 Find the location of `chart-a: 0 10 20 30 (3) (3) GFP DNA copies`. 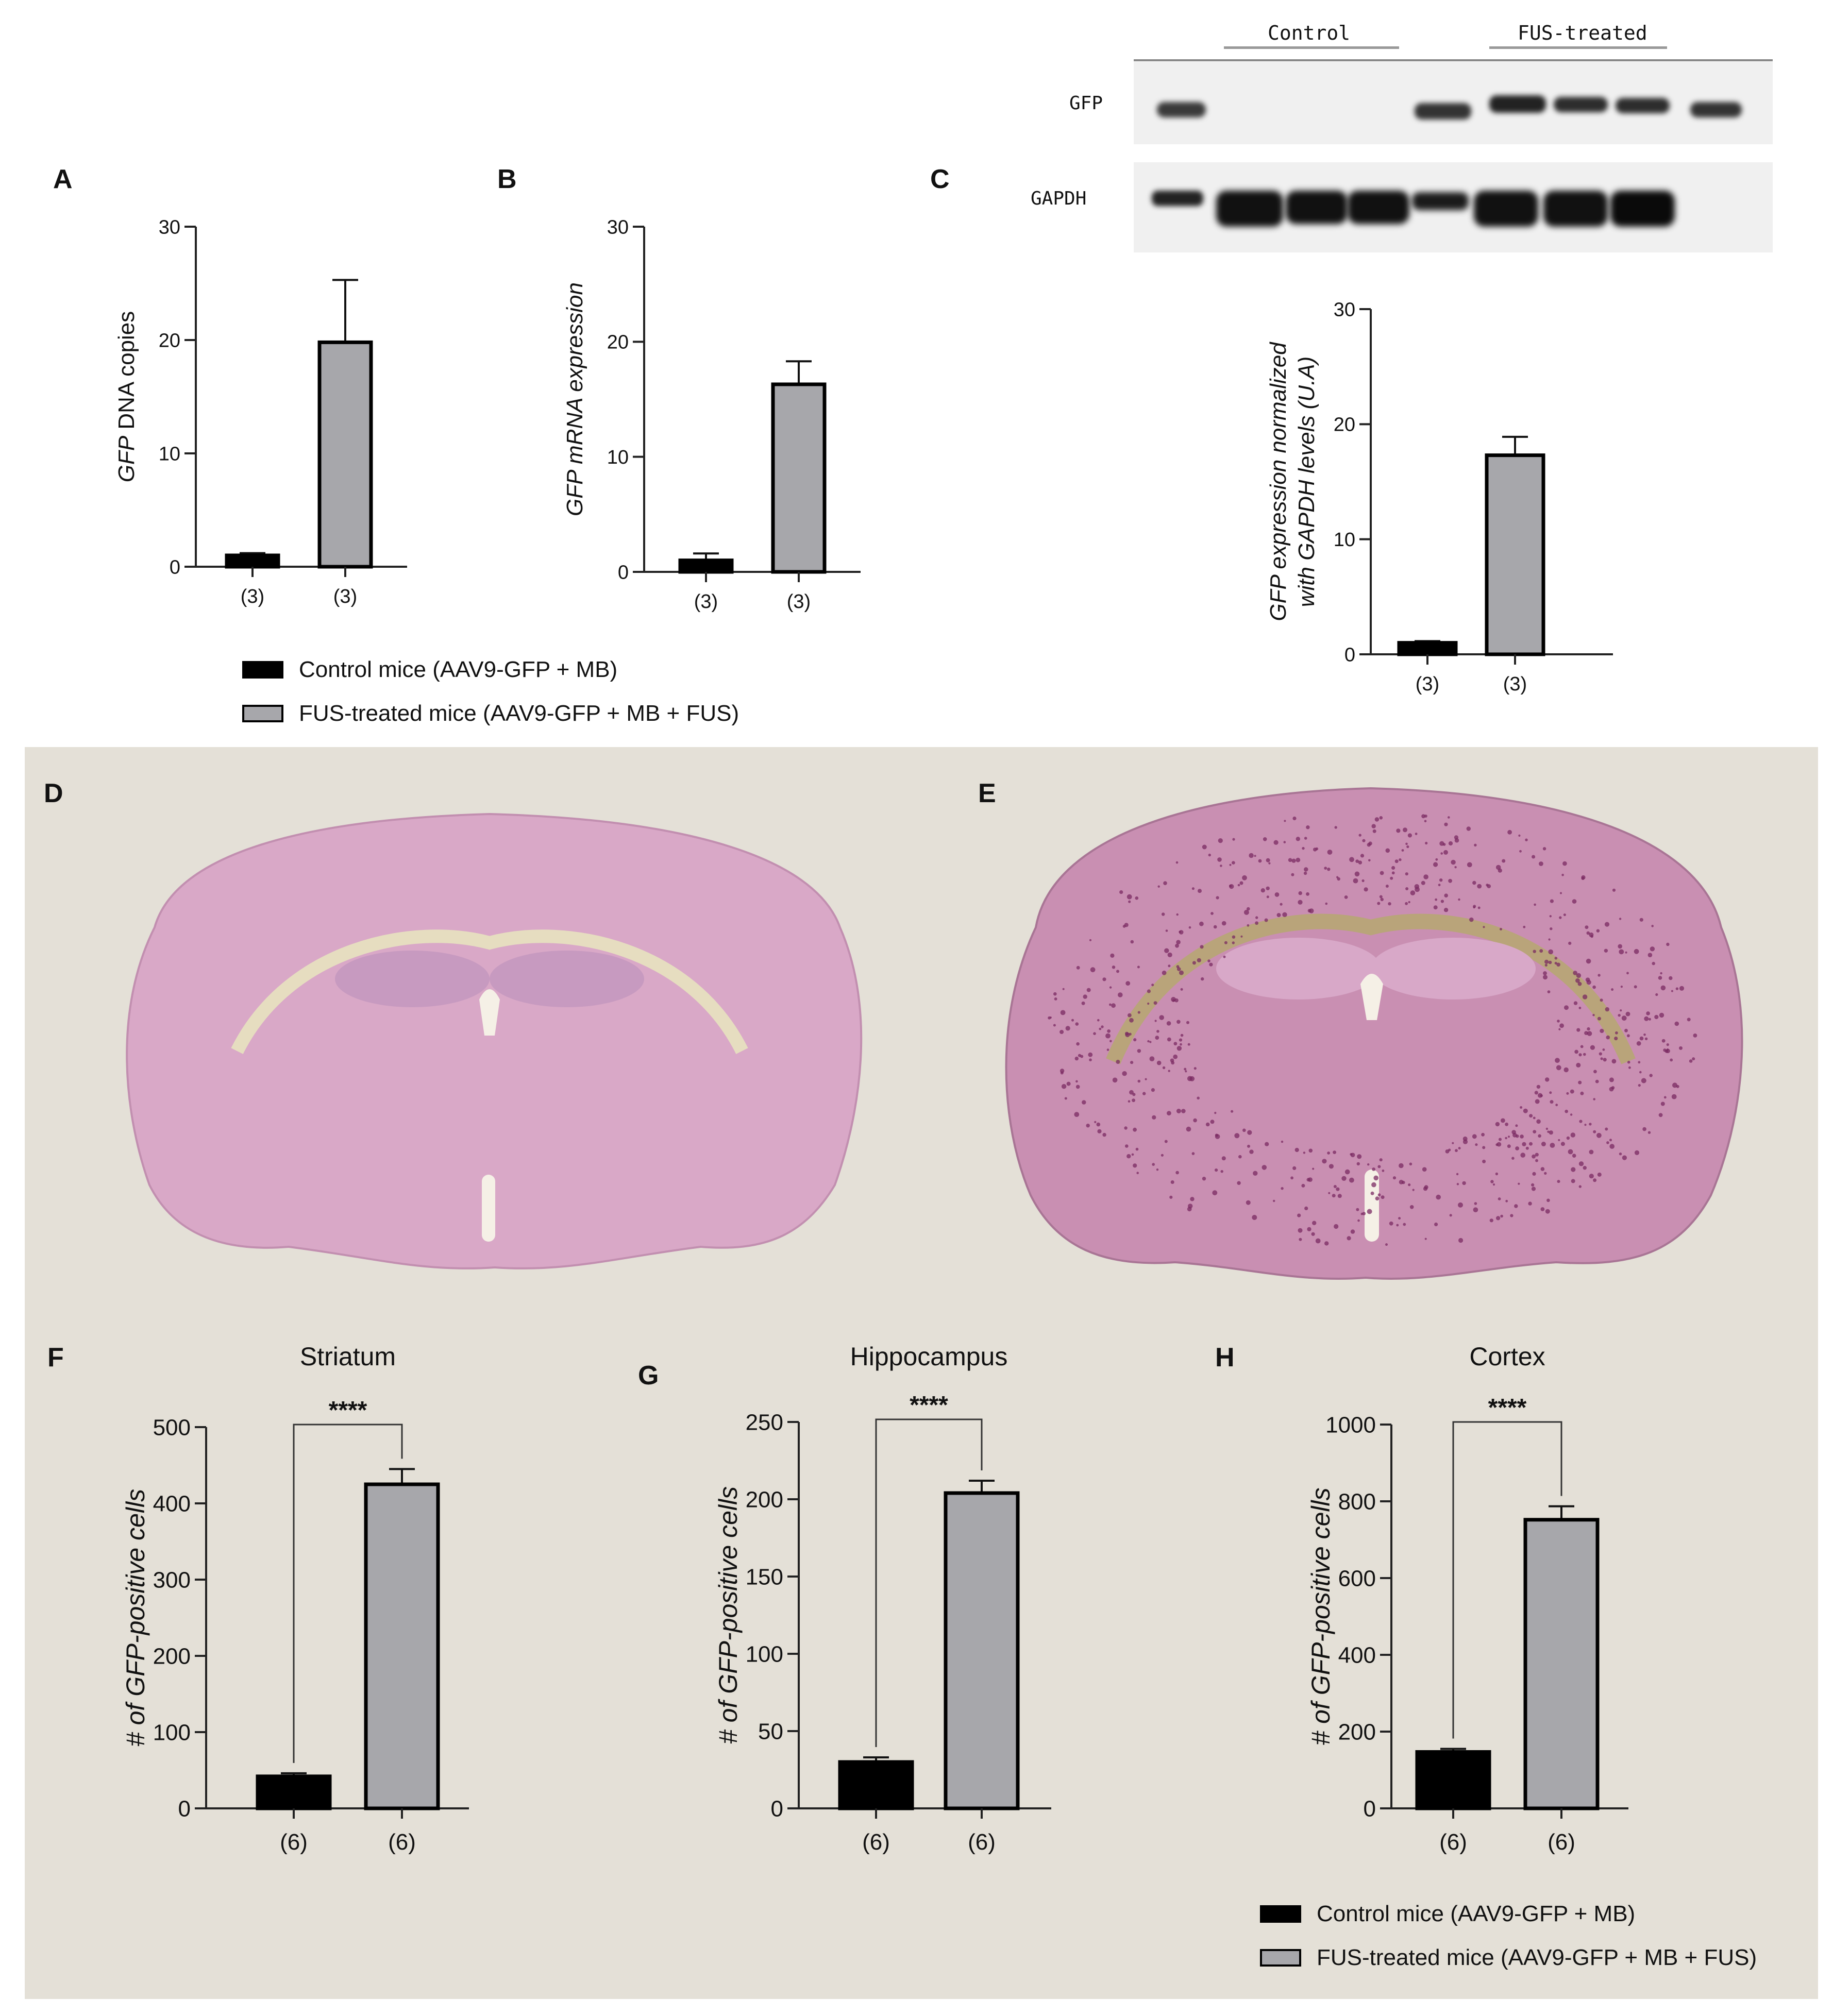

chart-a: 0 10 20 30 (3) (3) GFP DNA copies is located at coordinates (268, 407).